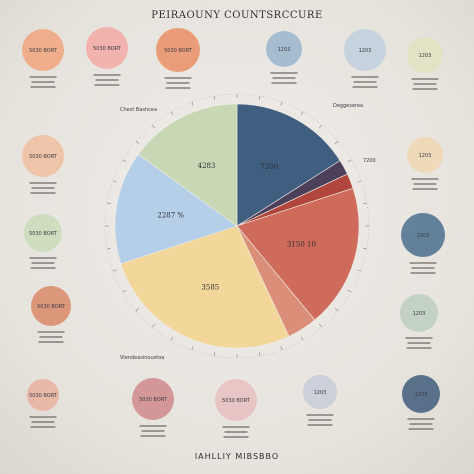 The width and height of the screenshot is (474, 474). Describe the element at coordinates (269, 167) in the screenshot. I see `pie-slice-label-0: 7200` at that location.